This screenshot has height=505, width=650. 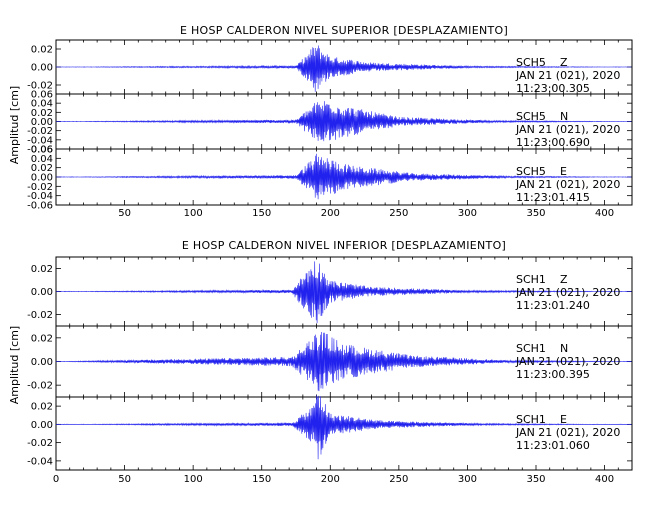 I want to click on station-label: SCH1 Z, so click(x=542, y=279).